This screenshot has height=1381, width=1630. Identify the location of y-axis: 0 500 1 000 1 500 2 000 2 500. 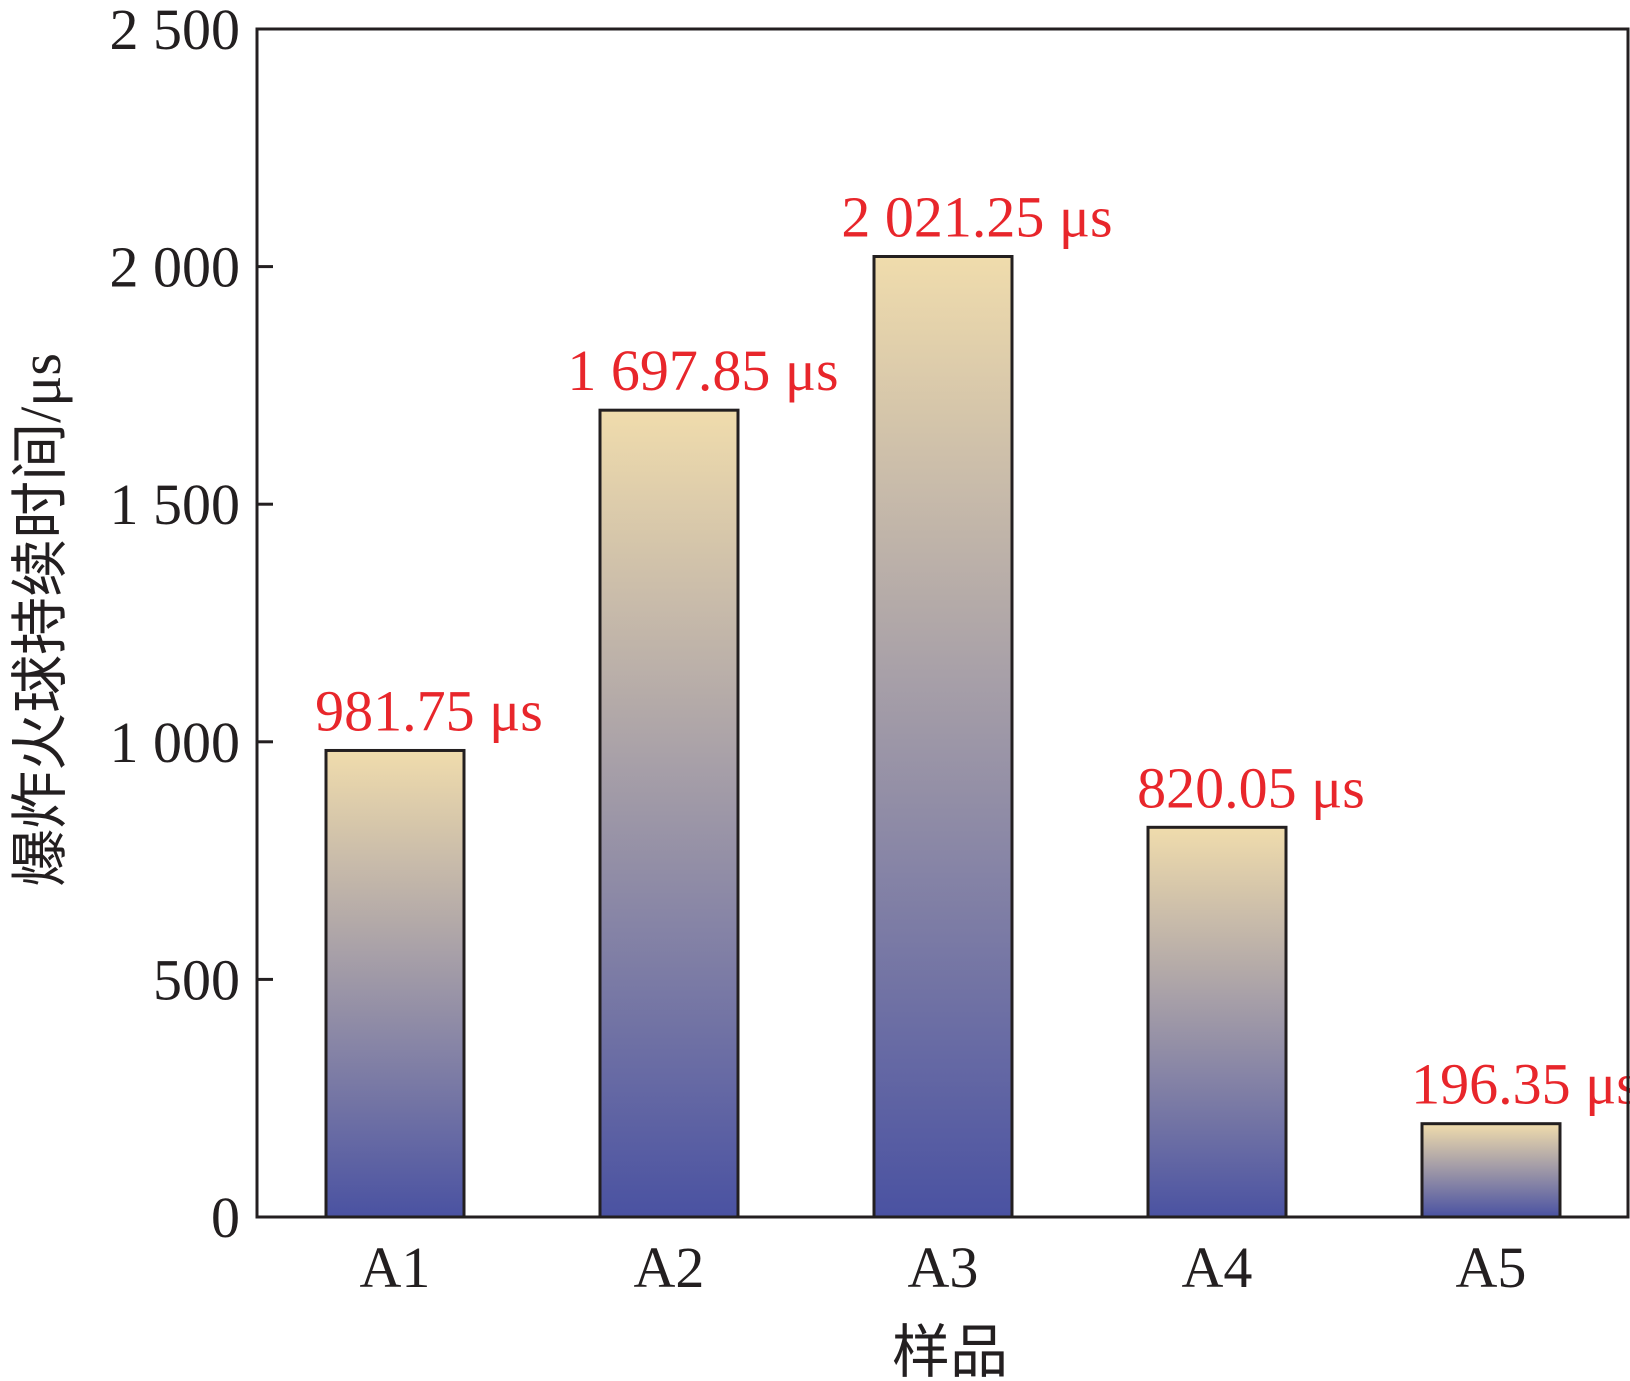
(191, 625).